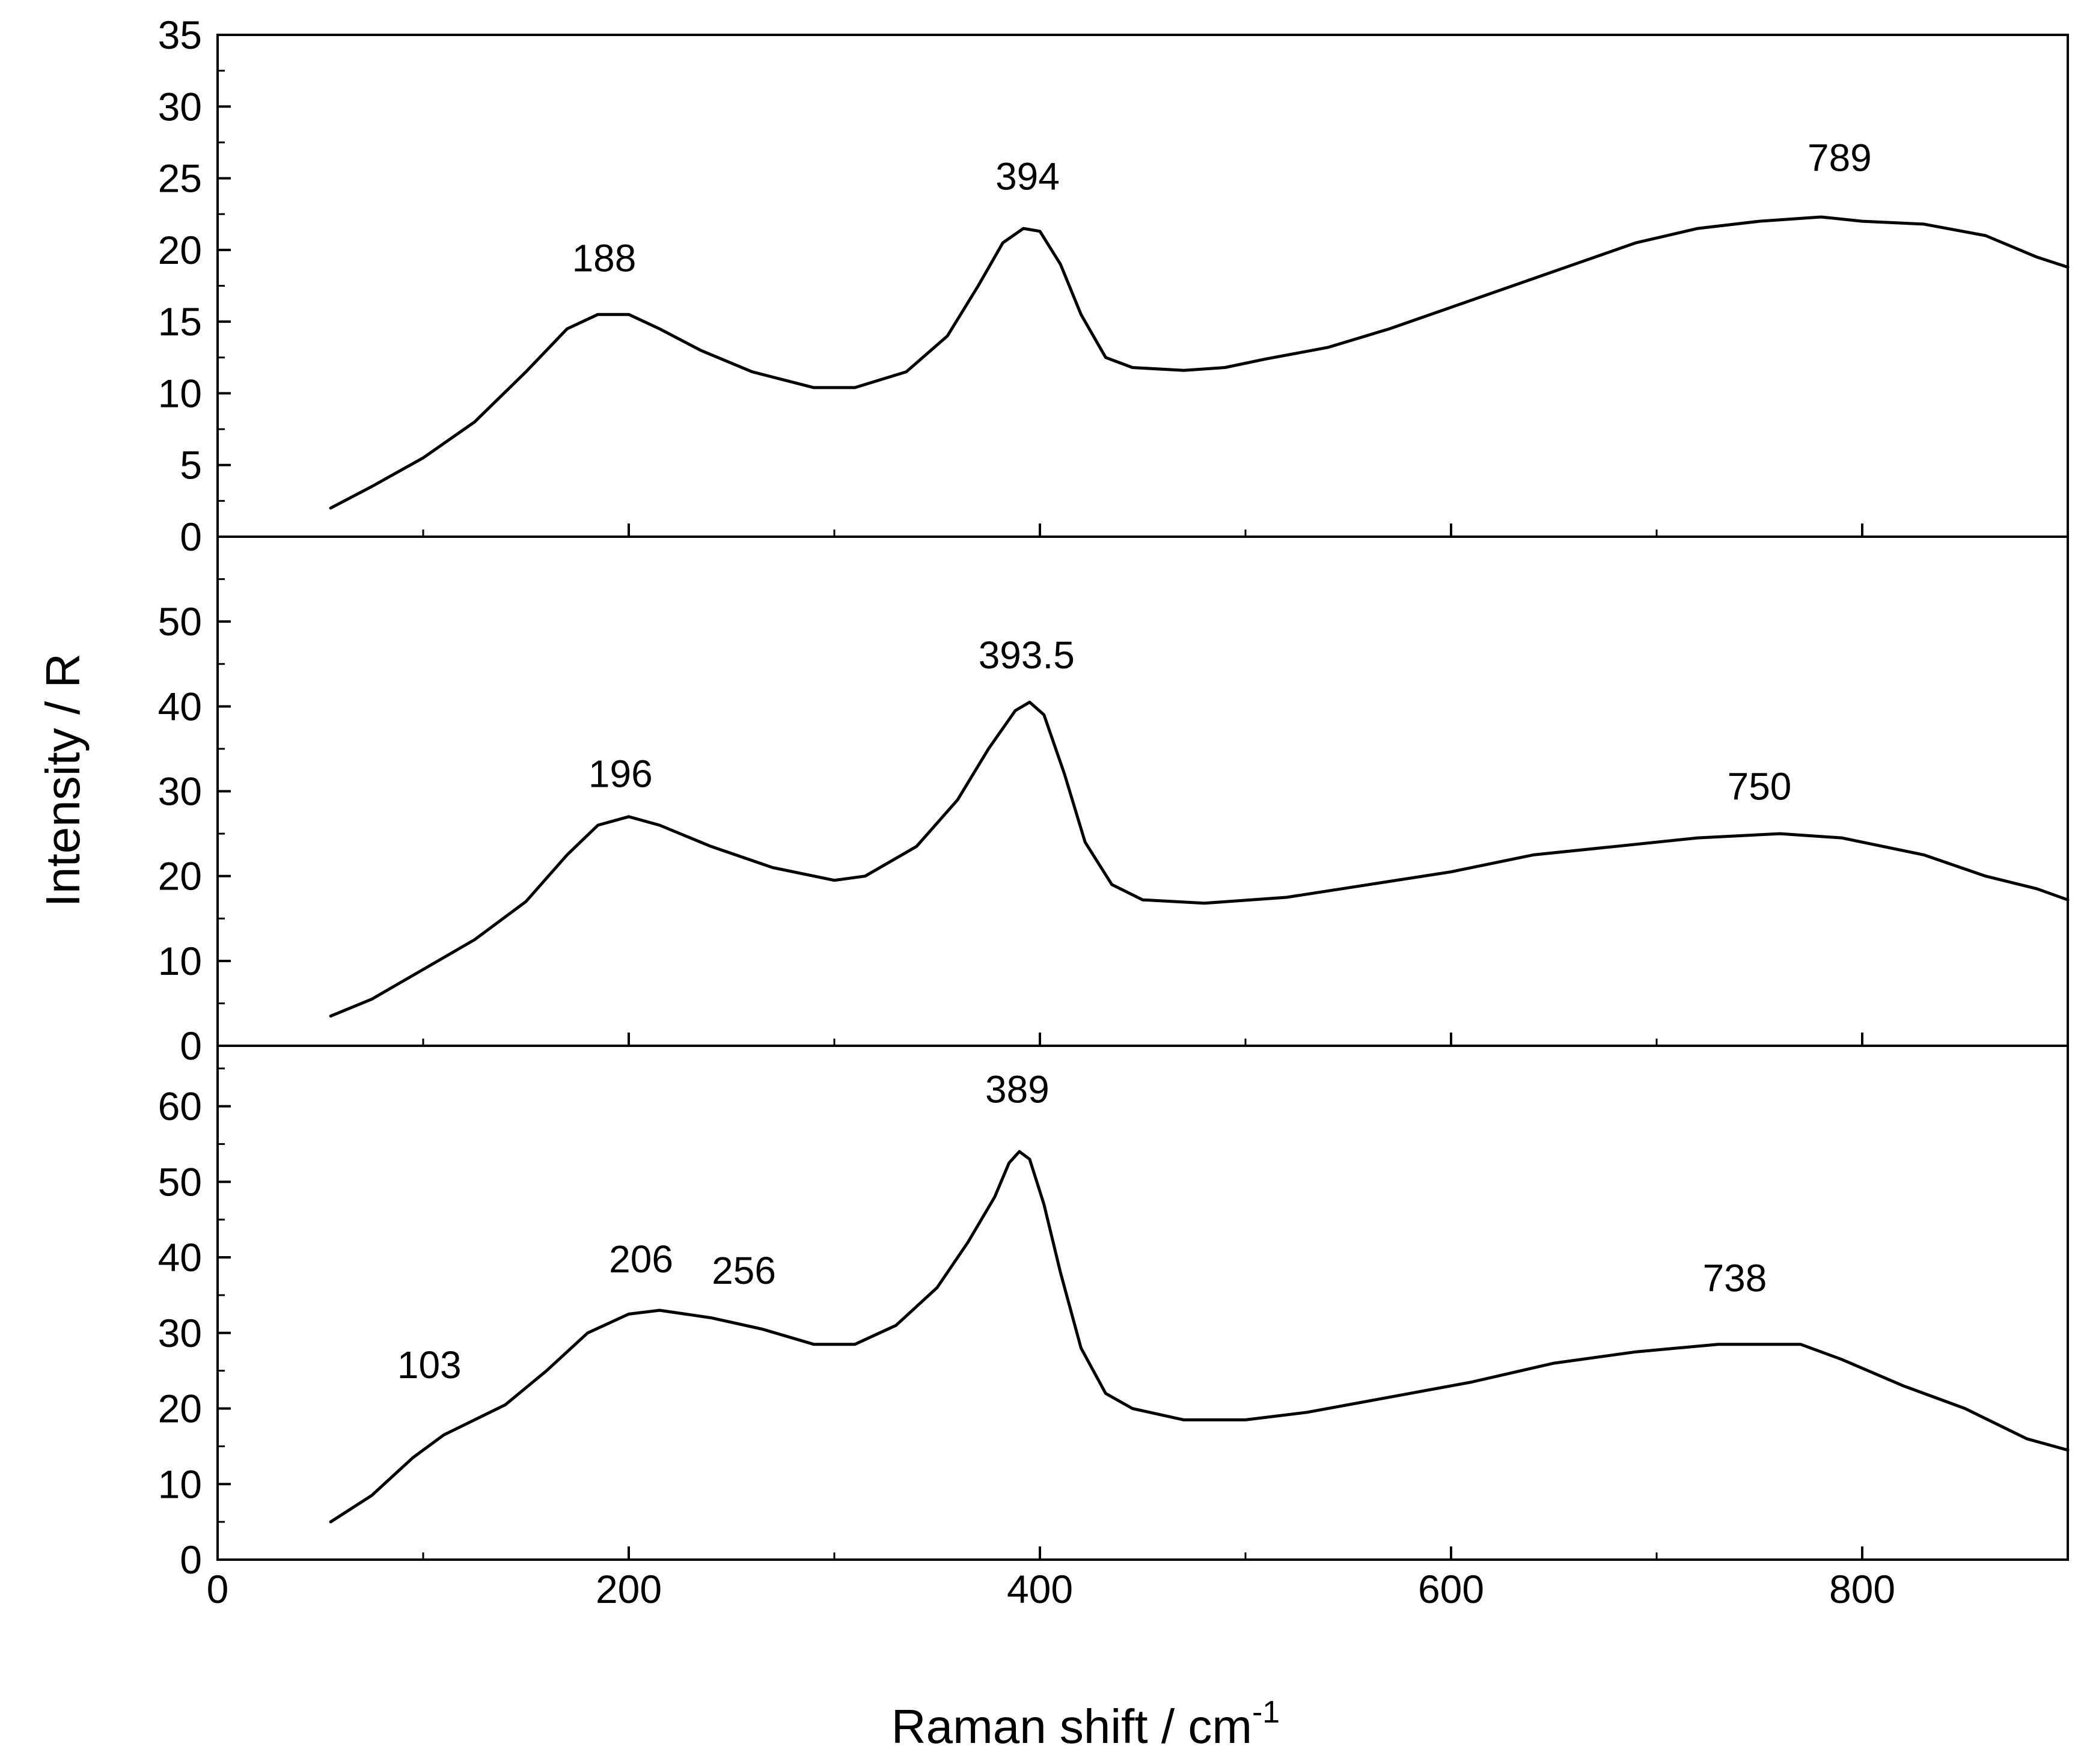 The height and width of the screenshot is (1764, 2075). Describe the element at coordinates (429, 1365) in the screenshot. I see `panel-bottom-peak-label: 103` at that location.